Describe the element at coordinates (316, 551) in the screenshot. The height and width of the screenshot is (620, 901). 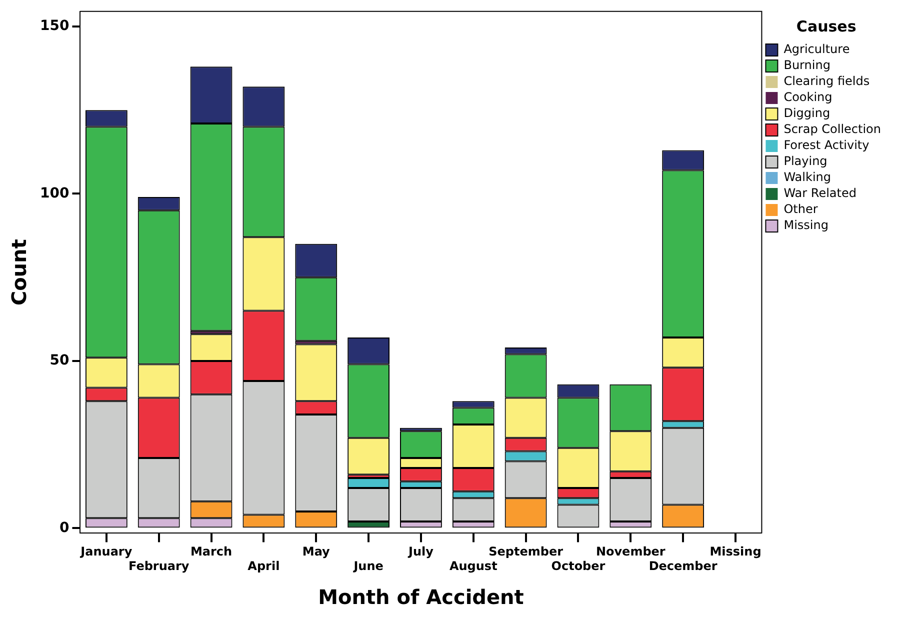
I see `x-tick-label: May` at that location.